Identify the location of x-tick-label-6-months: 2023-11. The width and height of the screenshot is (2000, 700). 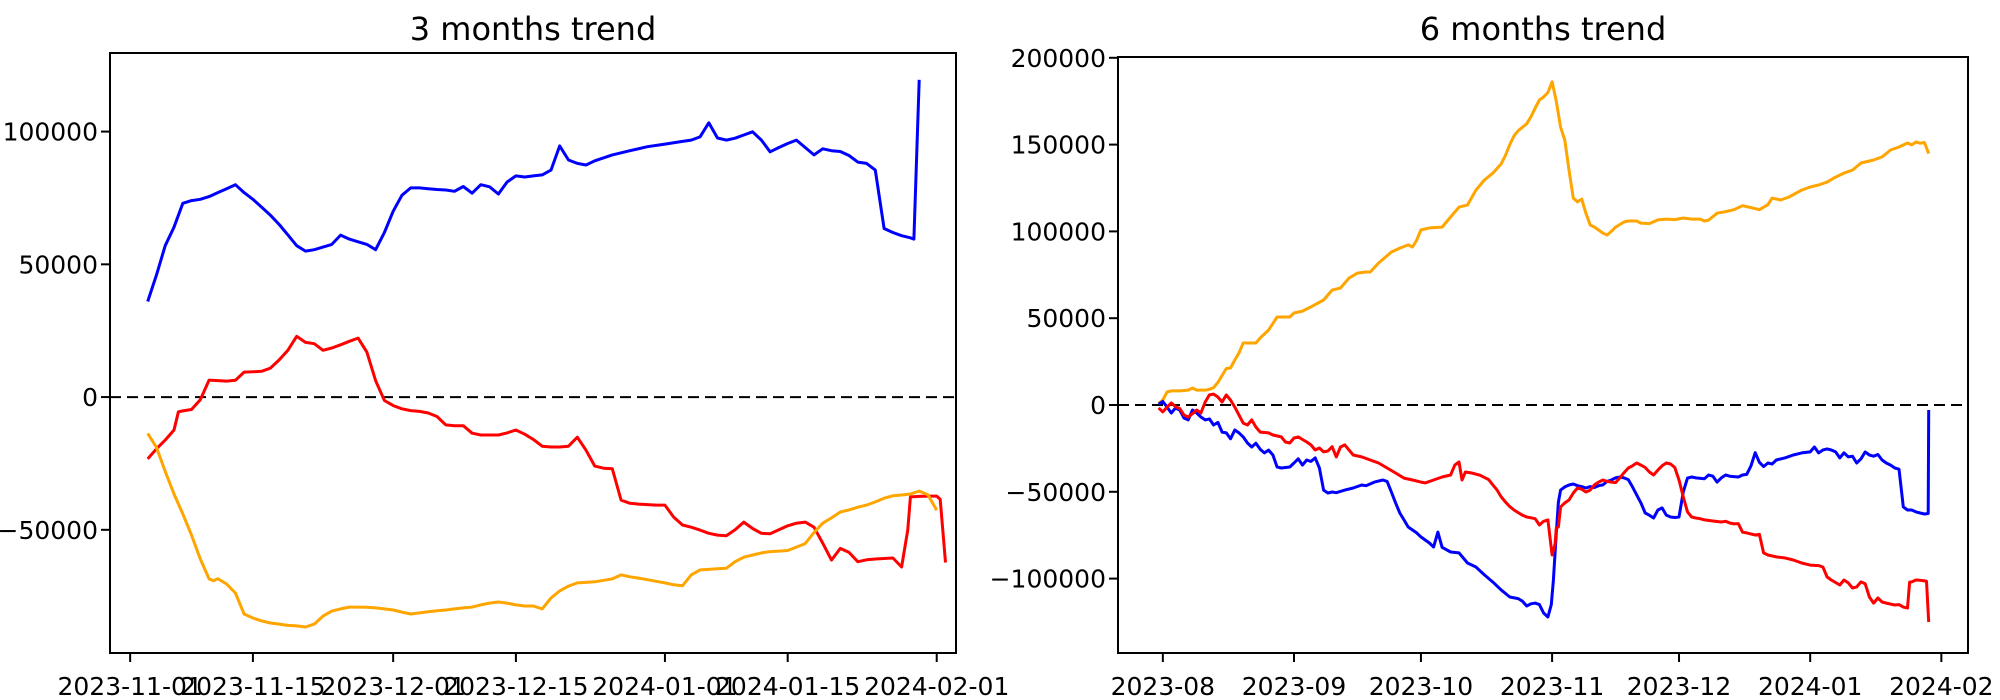
(1552, 686).